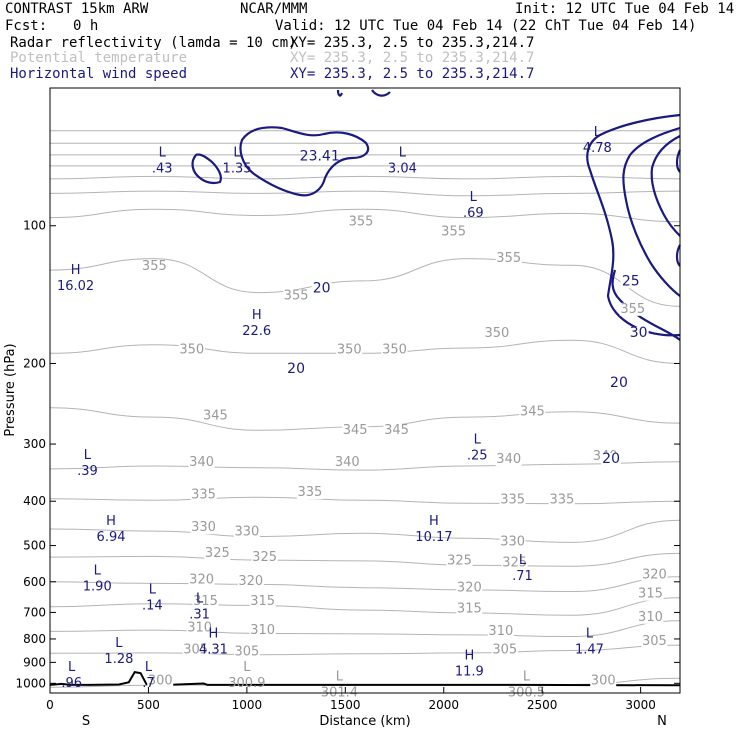  What do you see at coordinates (646, 292) in the screenshot?
I see `wind-contour-20-lower-right` at bounding box center [646, 292].